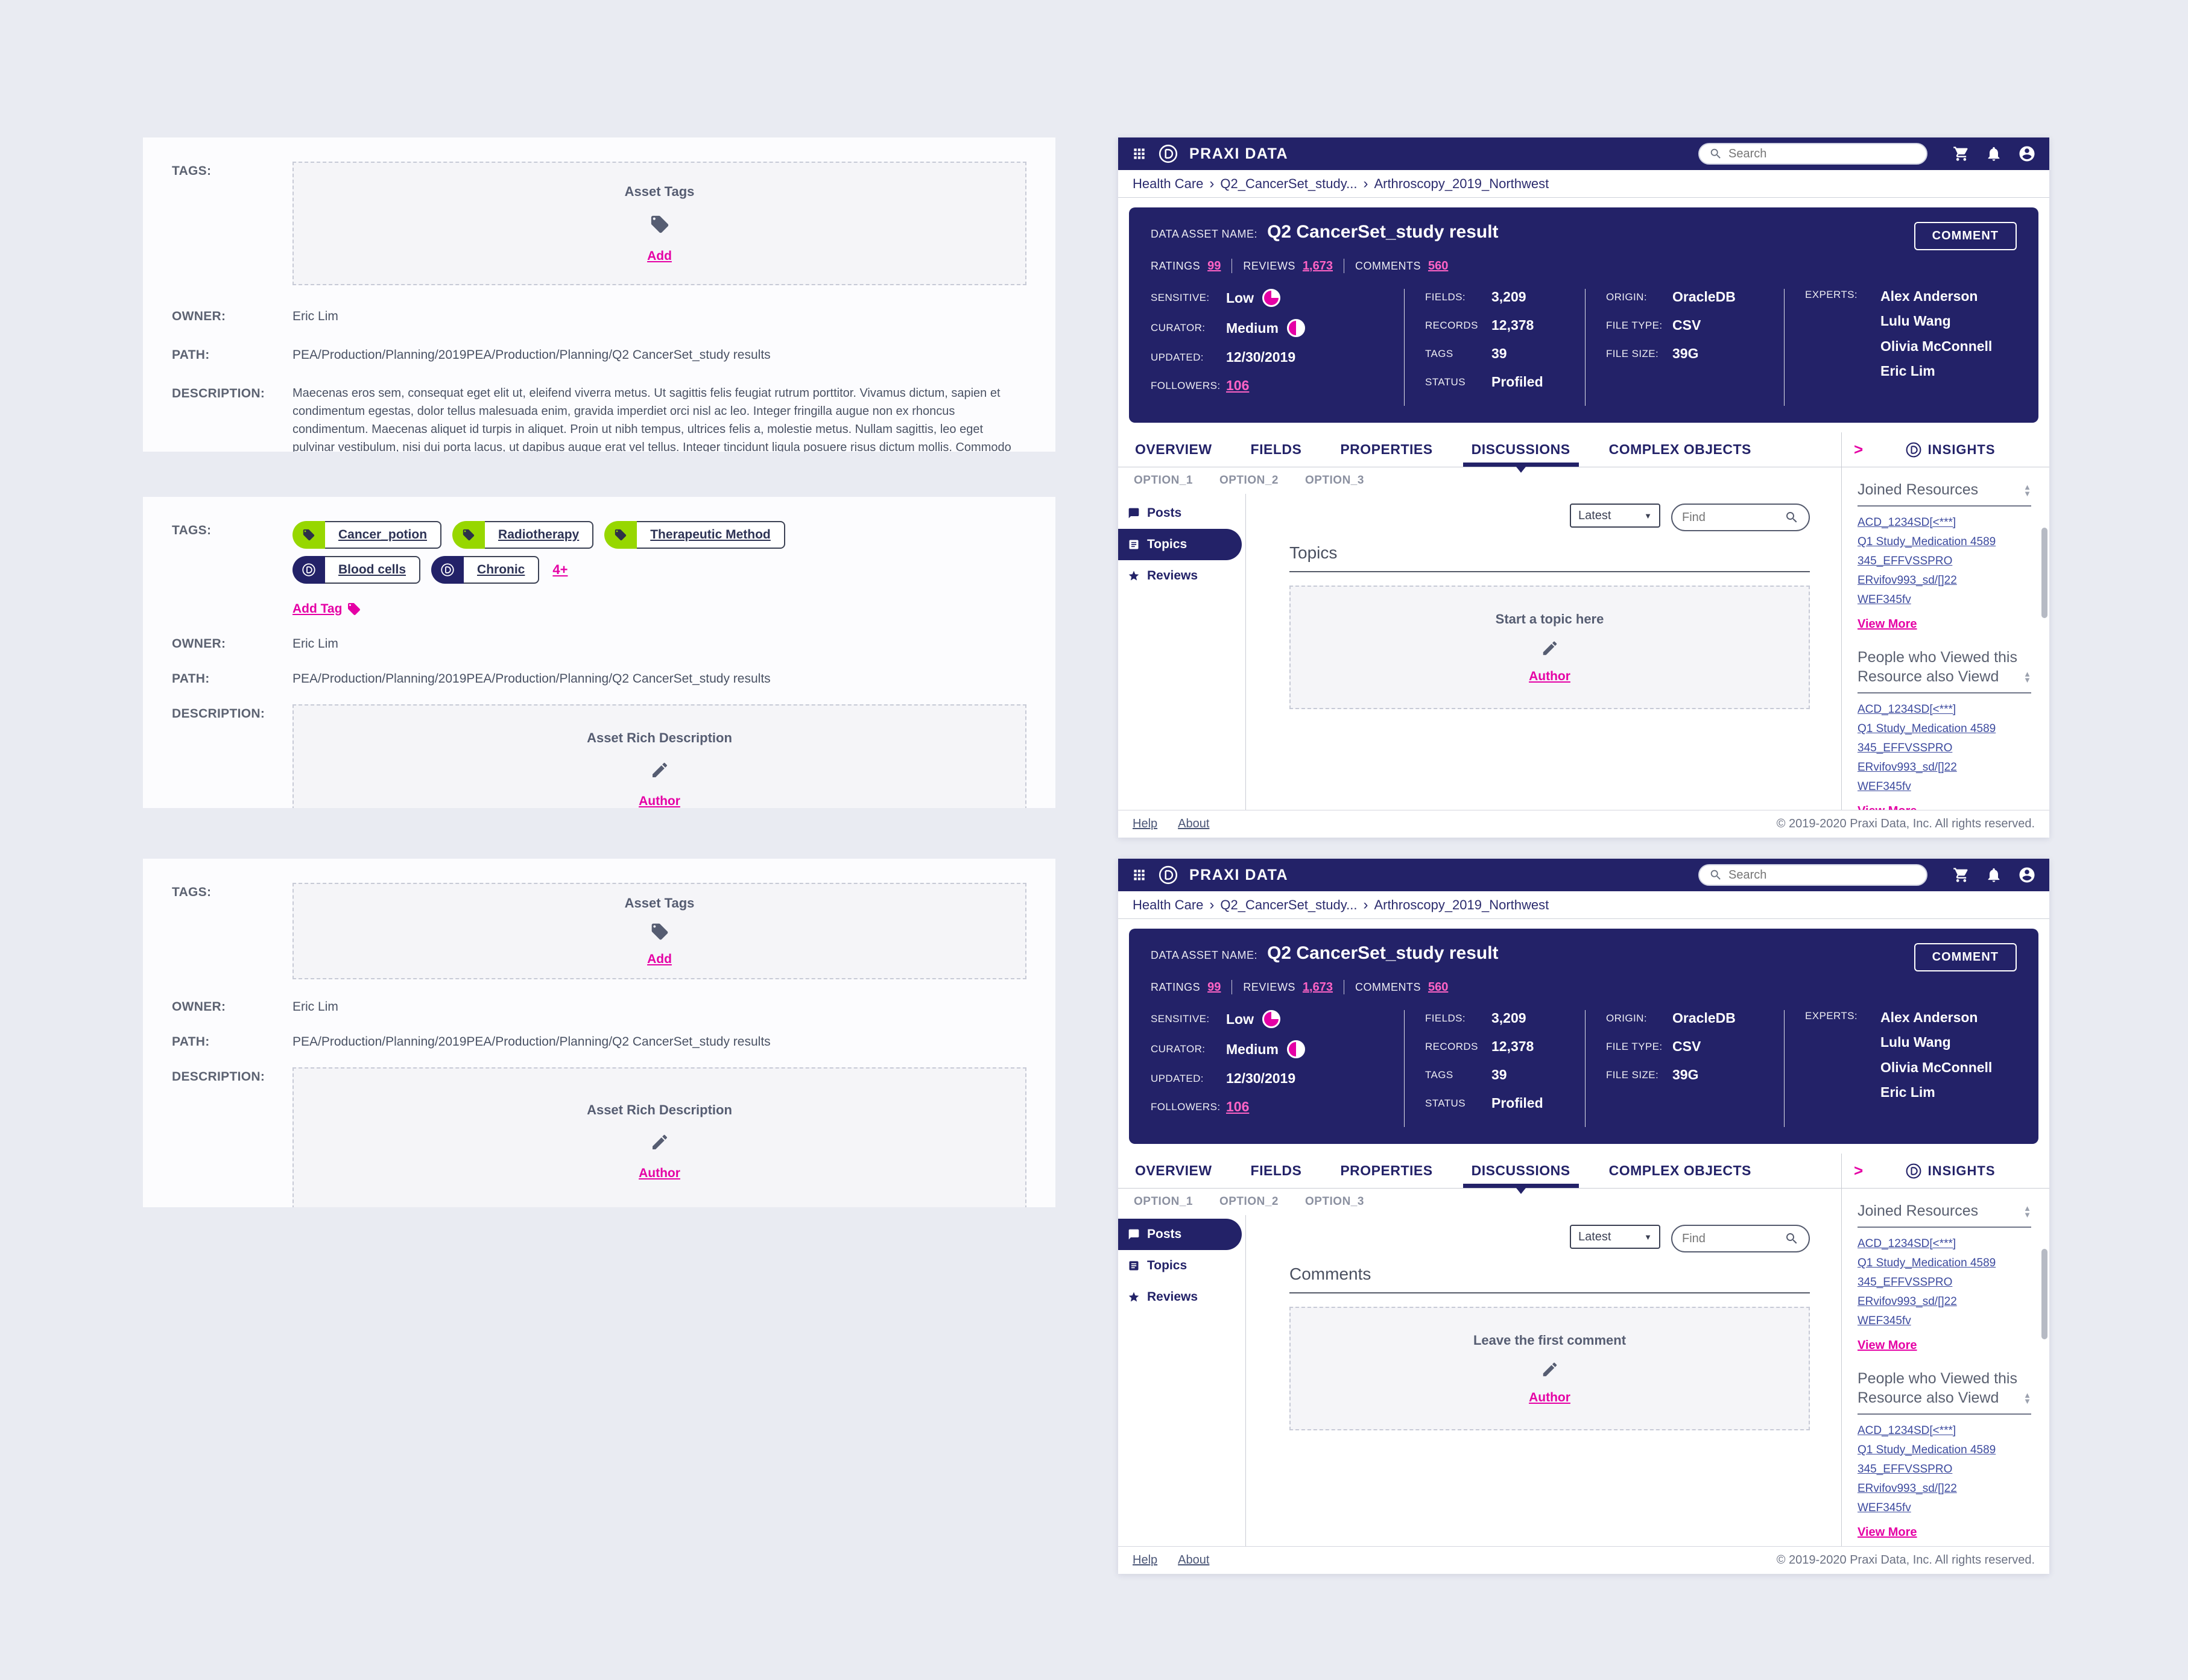 The image size is (2188, 1680). What do you see at coordinates (560, 569) in the screenshot?
I see `more-tags-link: 4+` at bounding box center [560, 569].